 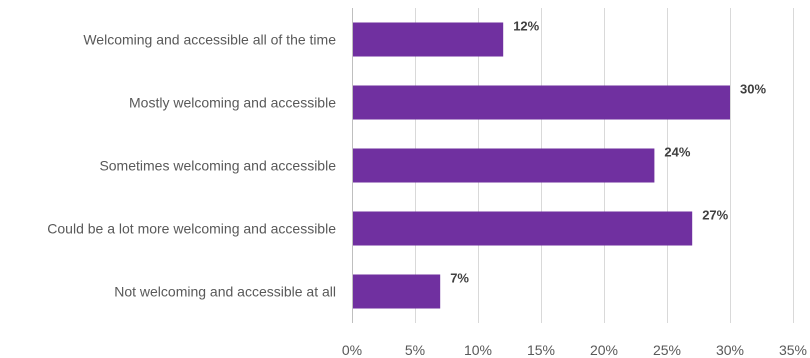 I want to click on x-tick-label-20: 20%, so click(x=604, y=350).